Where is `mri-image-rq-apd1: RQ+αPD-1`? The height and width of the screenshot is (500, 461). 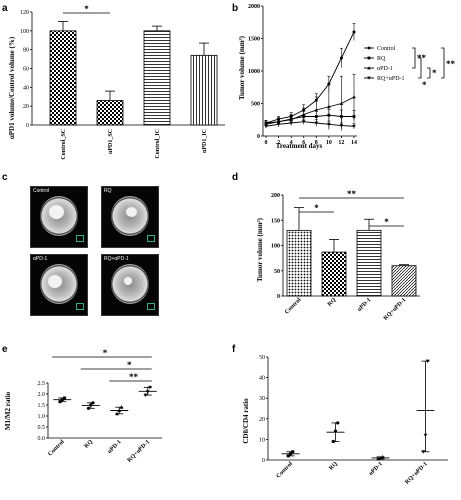 mri-image-rq-apd1: RQ+αPD-1 is located at coordinates (130, 285).